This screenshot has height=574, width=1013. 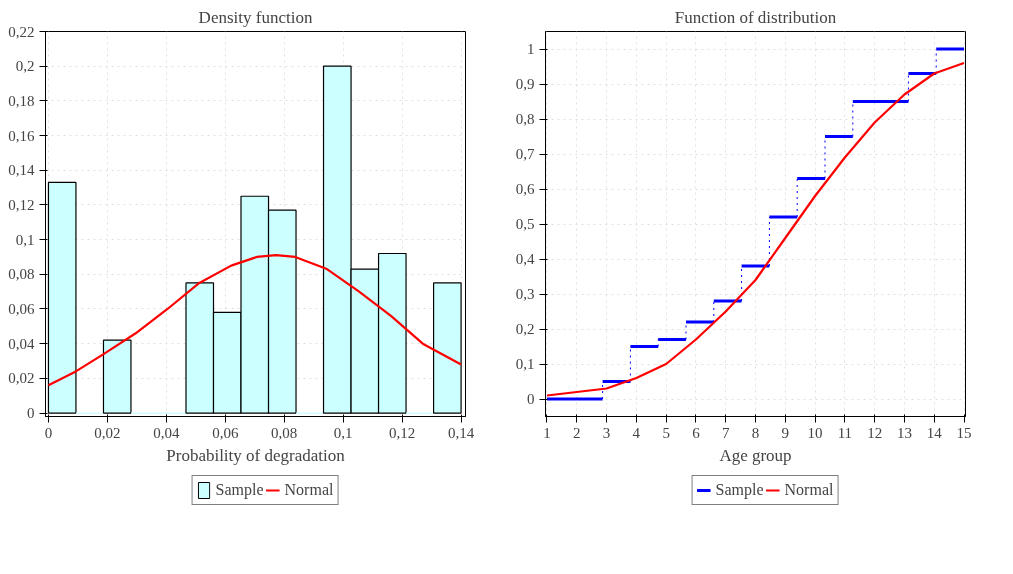 What do you see at coordinates (845, 432) in the screenshot?
I see `x-tick-label: 11` at bounding box center [845, 432].